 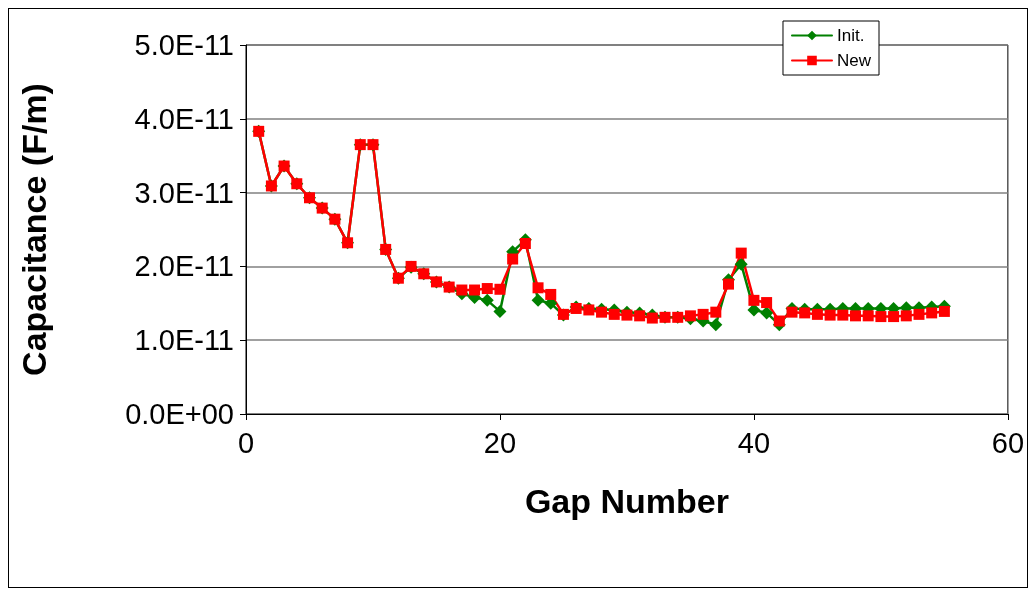 What do you see at coordinates (184, 118) in the screenshot?
I see `y-tick-label: 4.0E-11` at bounding box center [184, 118].